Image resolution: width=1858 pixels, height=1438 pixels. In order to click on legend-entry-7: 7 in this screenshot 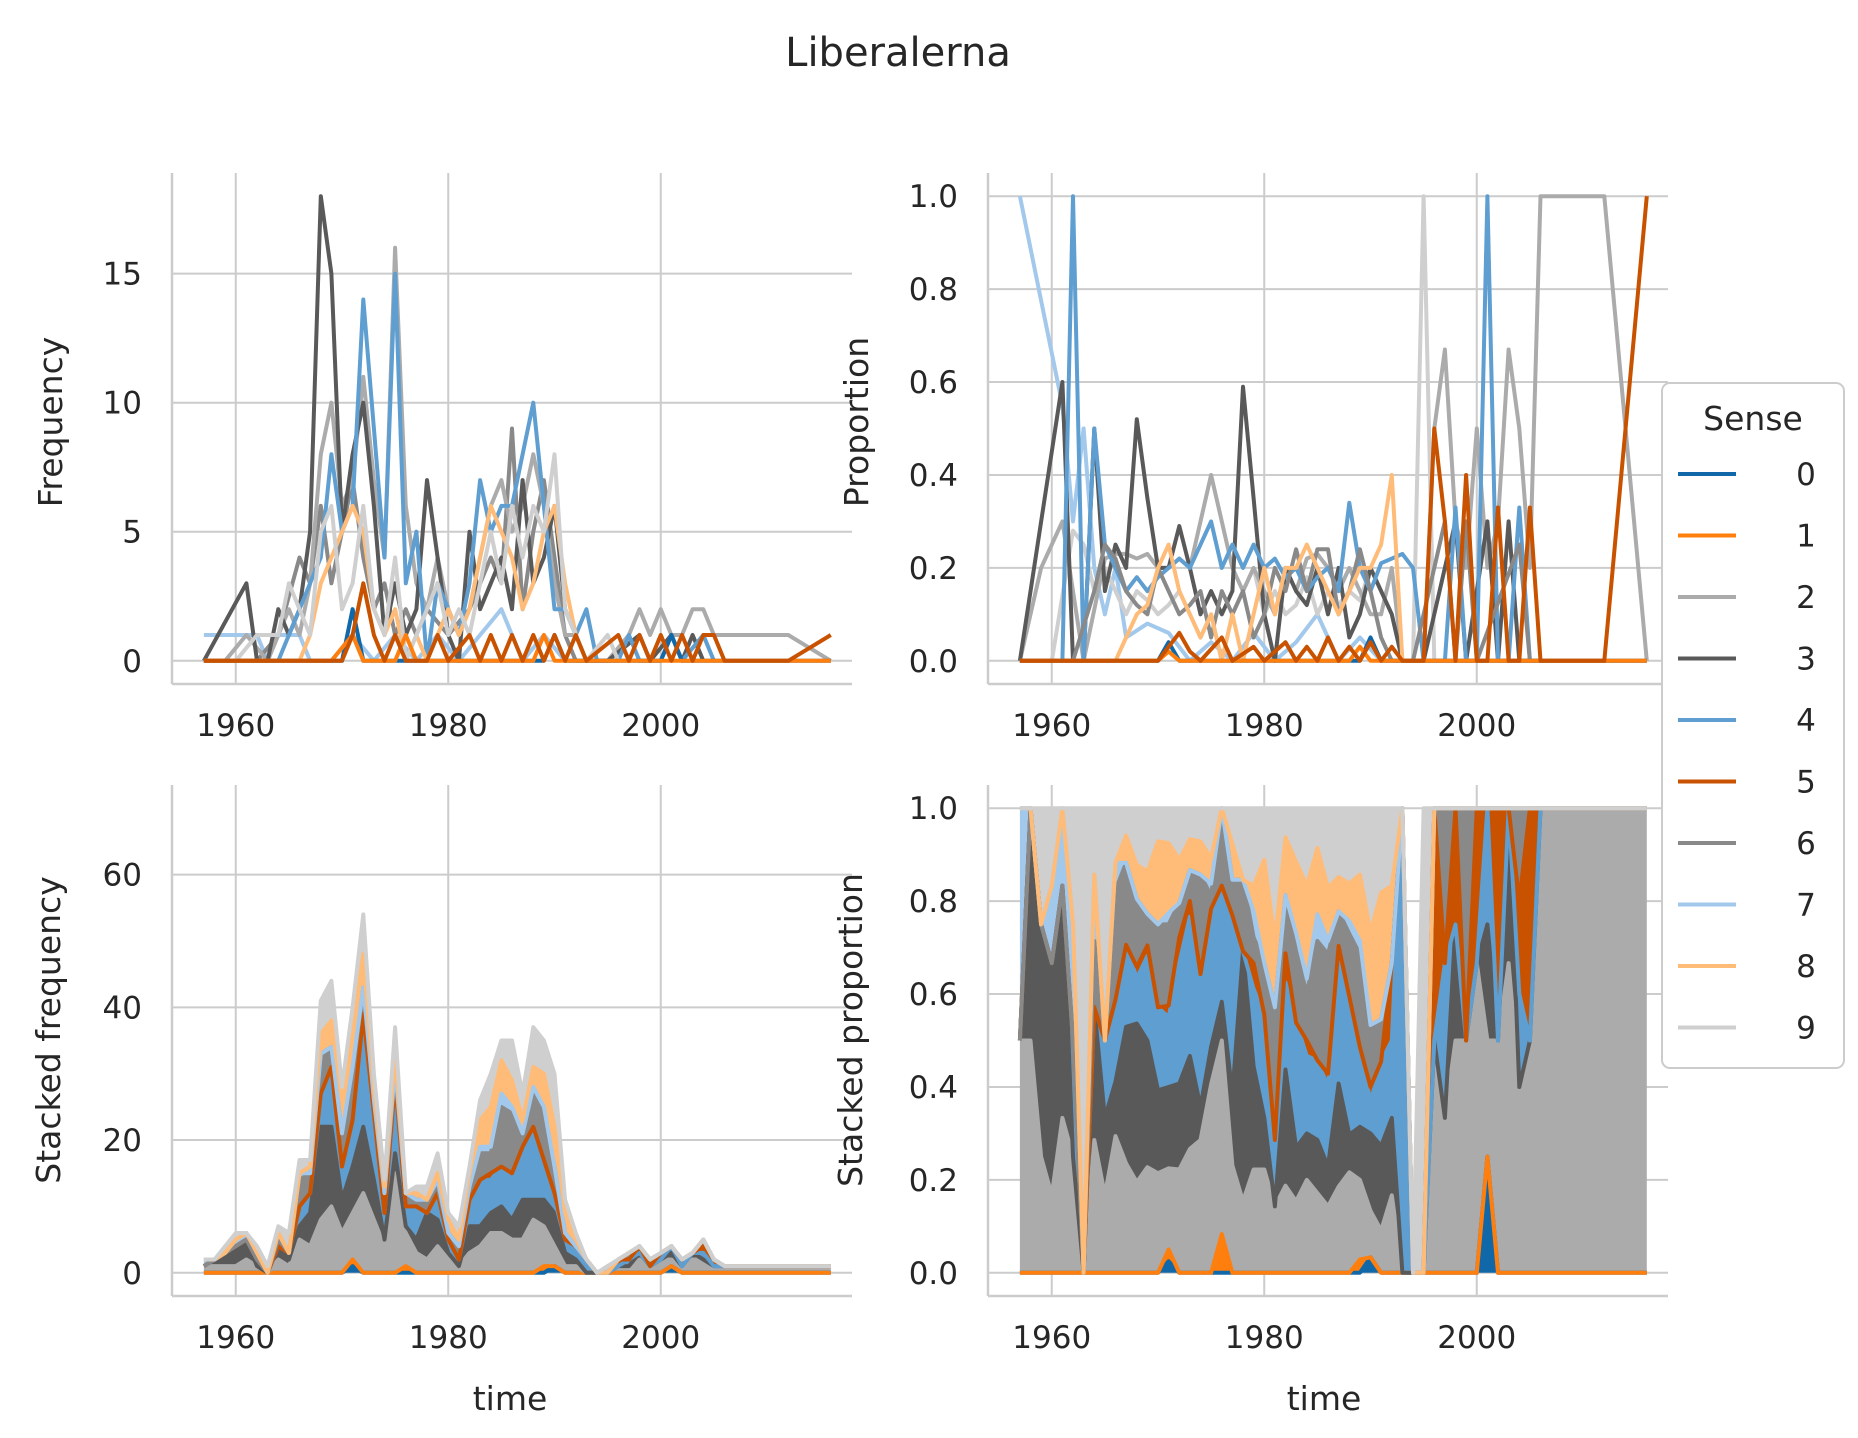, I will do `click(1747, 906)`.